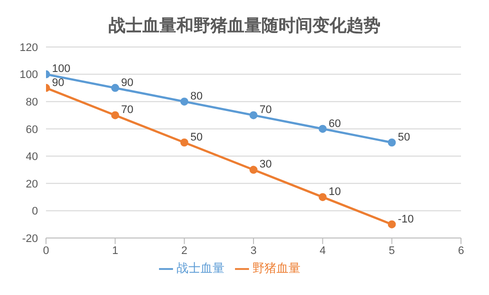 This screenshot has width=489, height=295. Describe the element at coordinates (61, 69) in the screenshot. I see `data-label: 100` at that location.